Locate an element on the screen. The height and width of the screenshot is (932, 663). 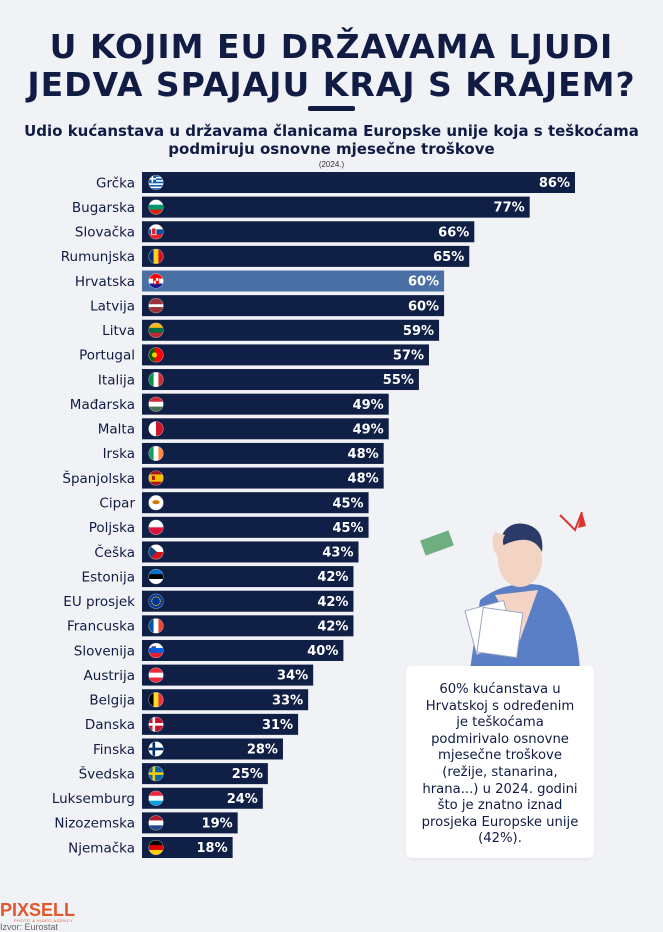
country-label: Francuska is located at coordinates (101, 627).